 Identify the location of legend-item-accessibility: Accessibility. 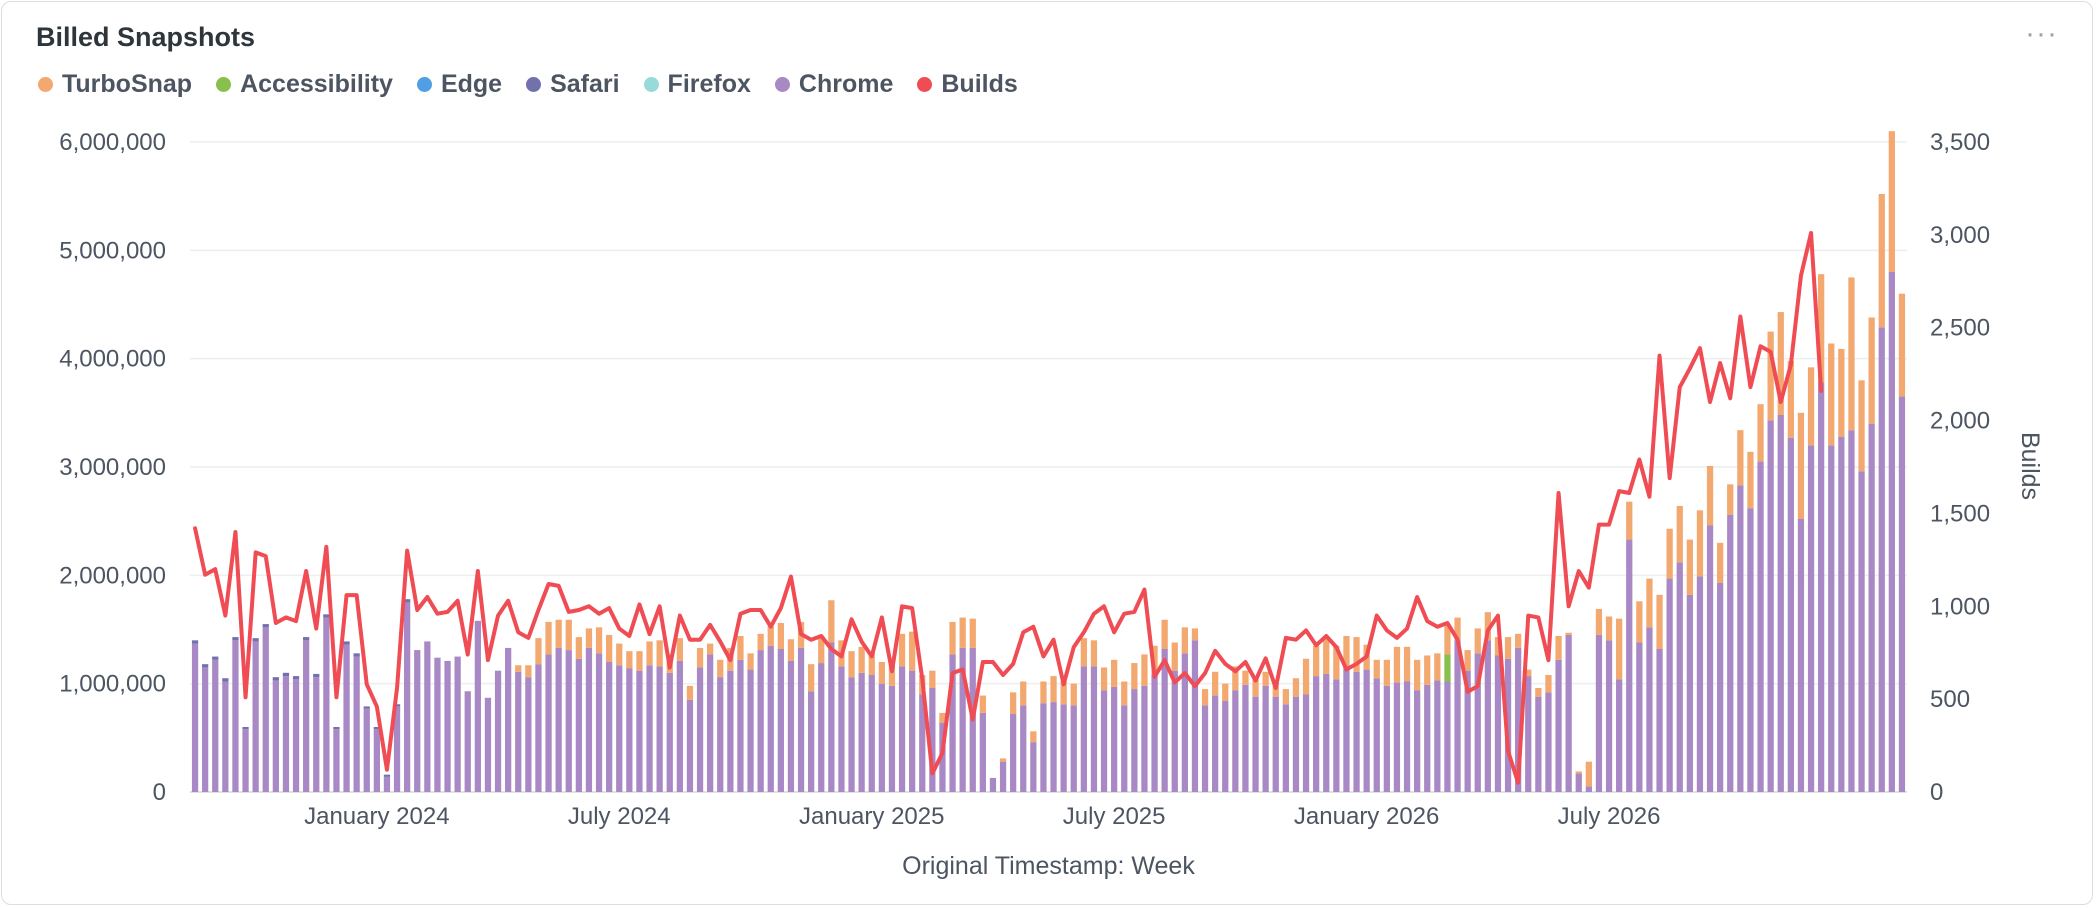
(304, 84).